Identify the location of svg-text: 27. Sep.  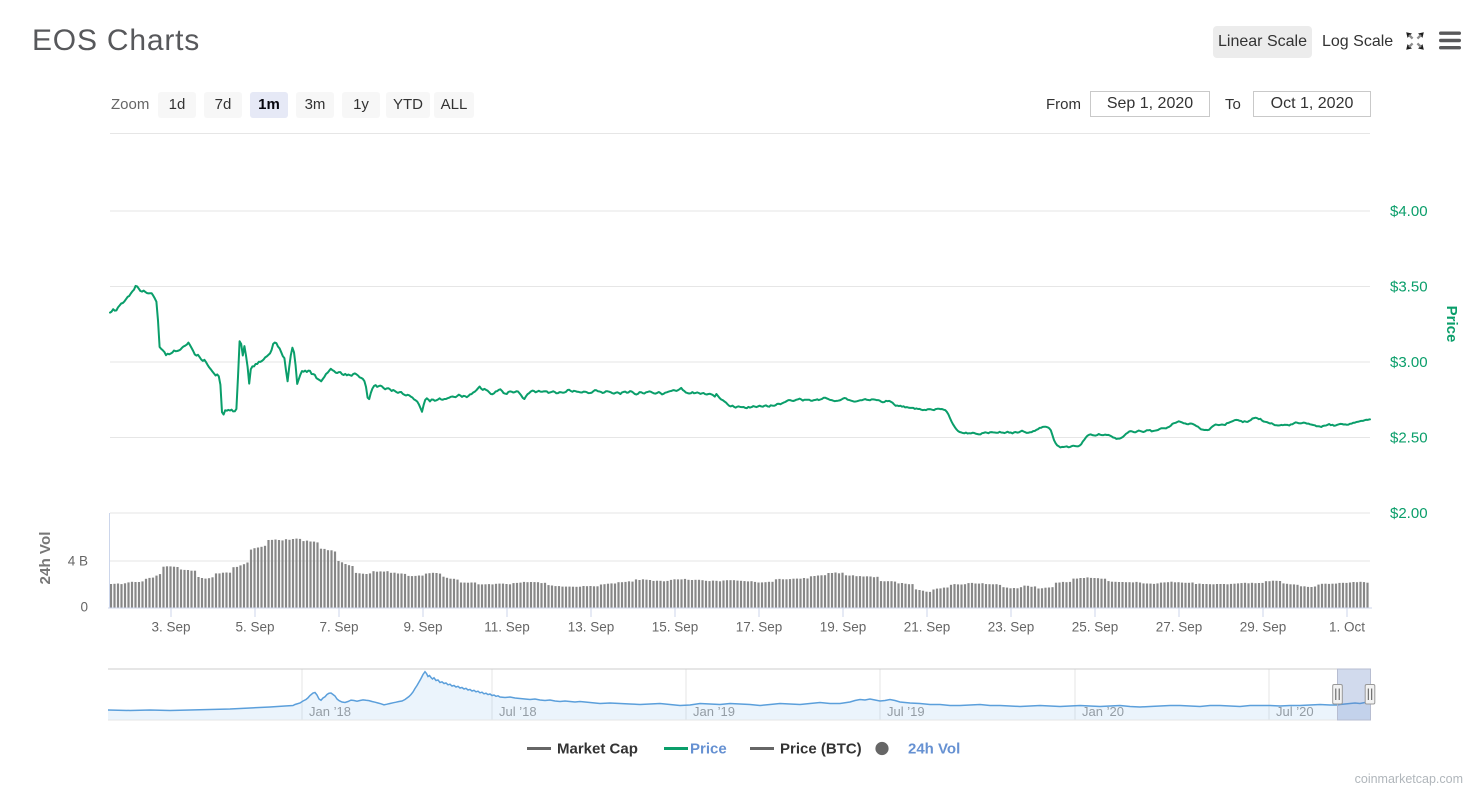
(1179, 627).